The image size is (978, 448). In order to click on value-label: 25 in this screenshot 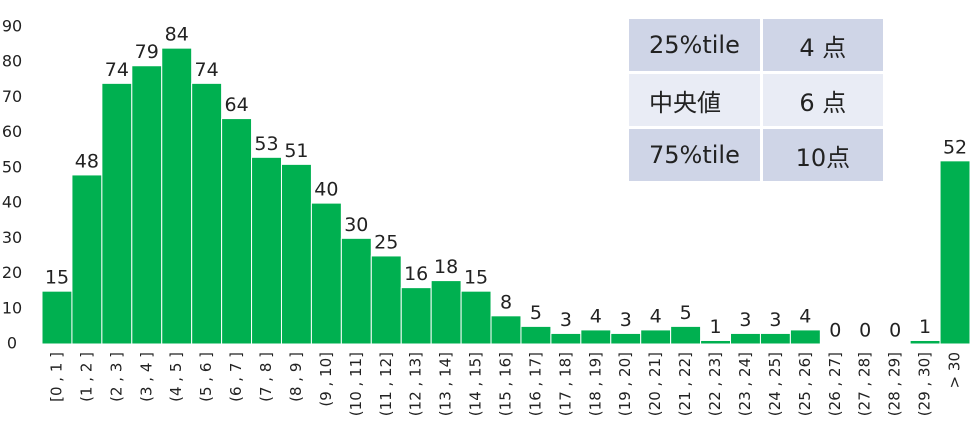, I will do `click(386, 242)`.